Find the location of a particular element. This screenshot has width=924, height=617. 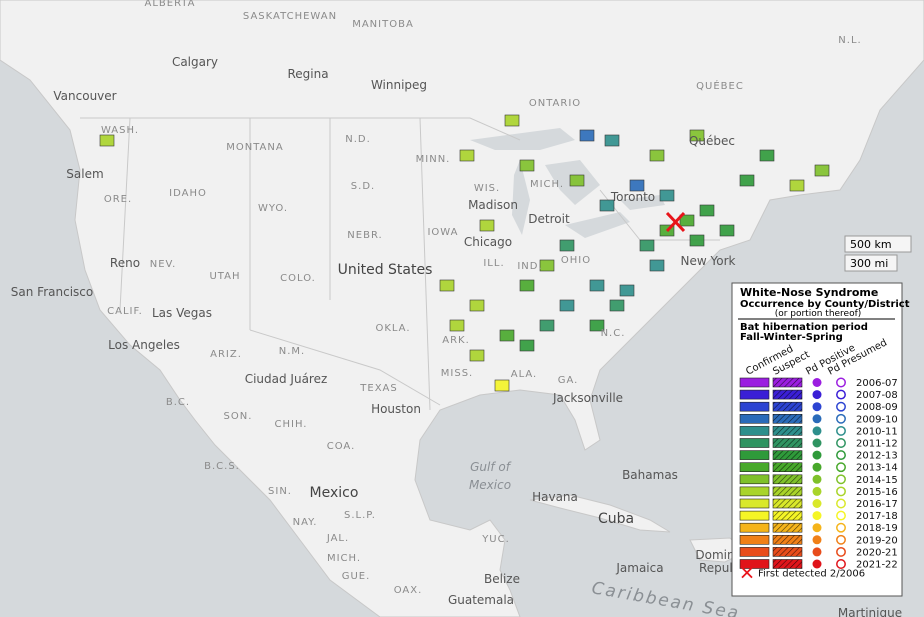

place-label: ONTARIO is located at coordinates (555, 103).